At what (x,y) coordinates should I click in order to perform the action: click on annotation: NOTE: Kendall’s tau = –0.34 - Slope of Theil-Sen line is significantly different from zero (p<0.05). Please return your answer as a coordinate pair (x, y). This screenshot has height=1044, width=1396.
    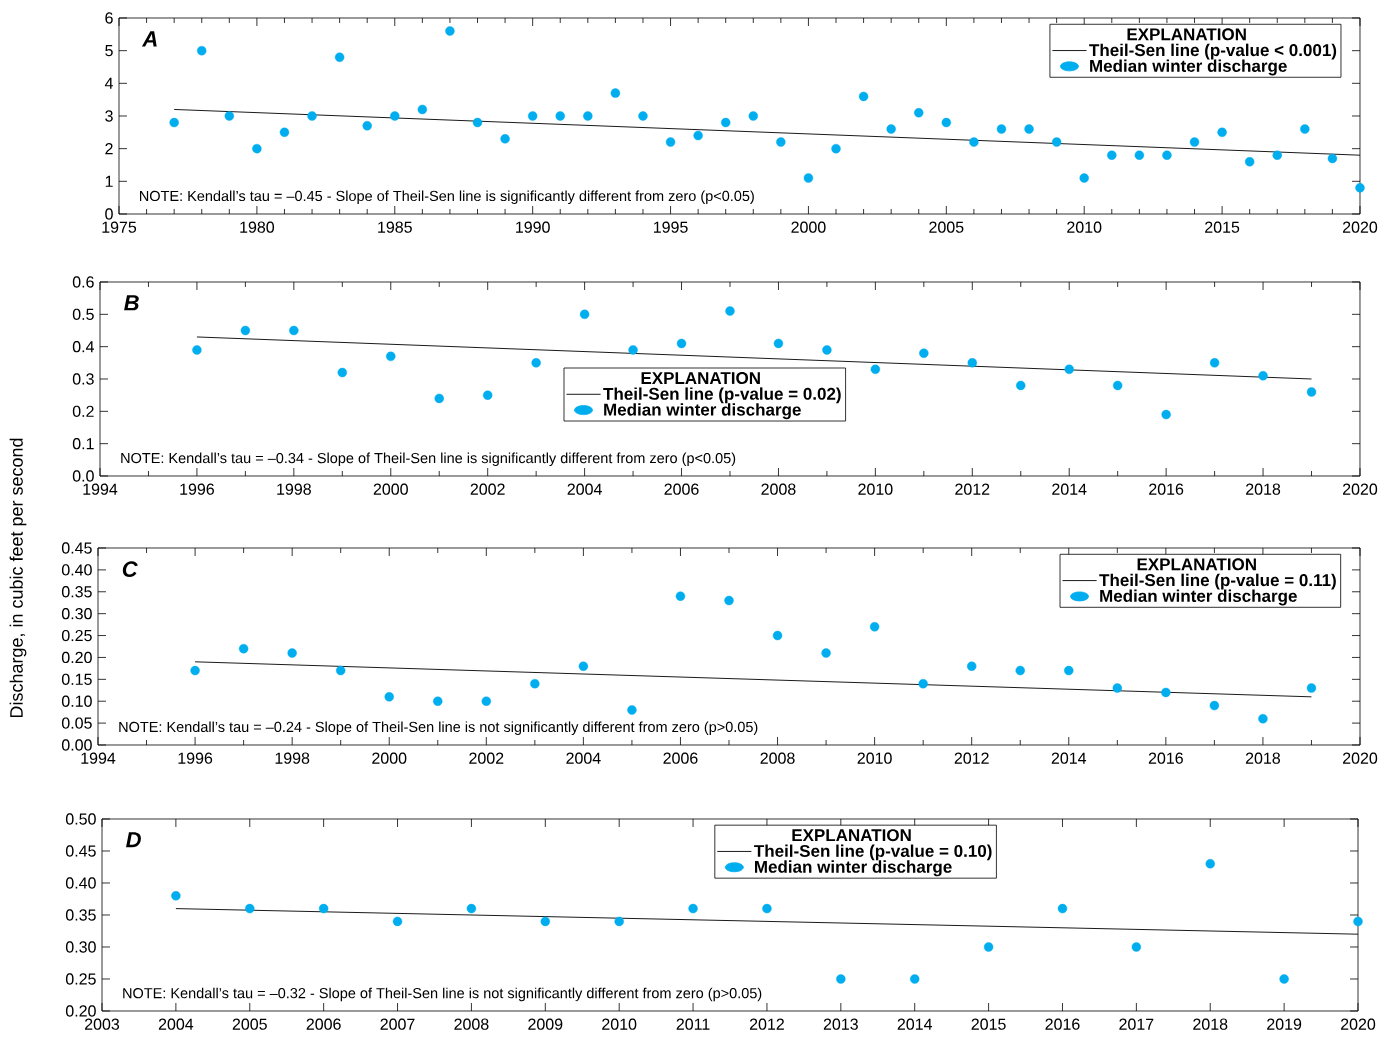
    Looking at the image, I should click on (428, 459).